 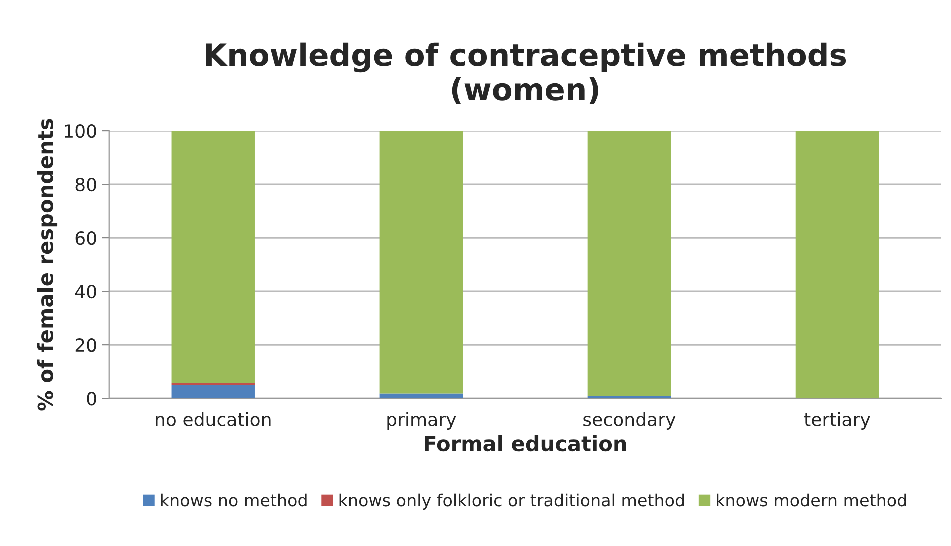 What do you see at coordinates (213, 419) in the screenshot?
I see `x-tick-label: no education` at bounding box center [213, 419].